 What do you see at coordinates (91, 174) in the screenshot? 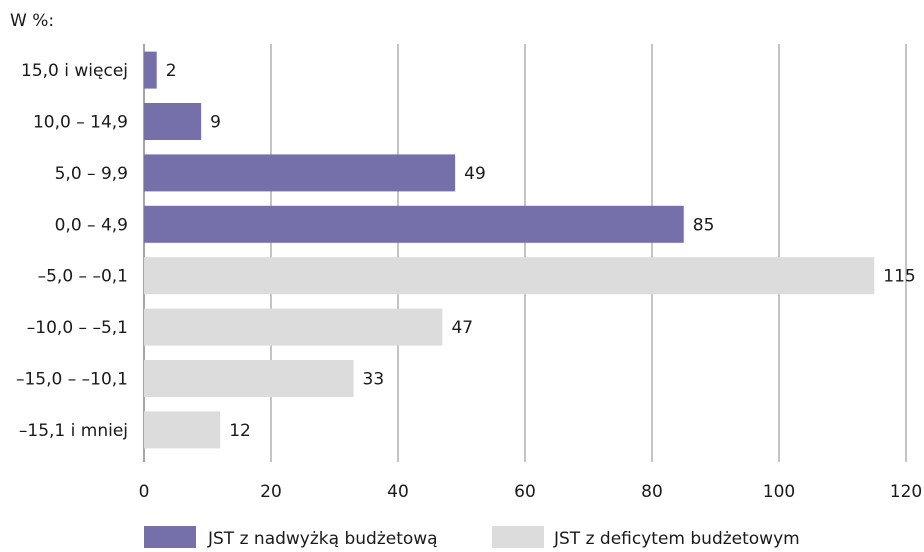
I see `category-label: 5,0 – 9,9` at bounding box center [91, 174].